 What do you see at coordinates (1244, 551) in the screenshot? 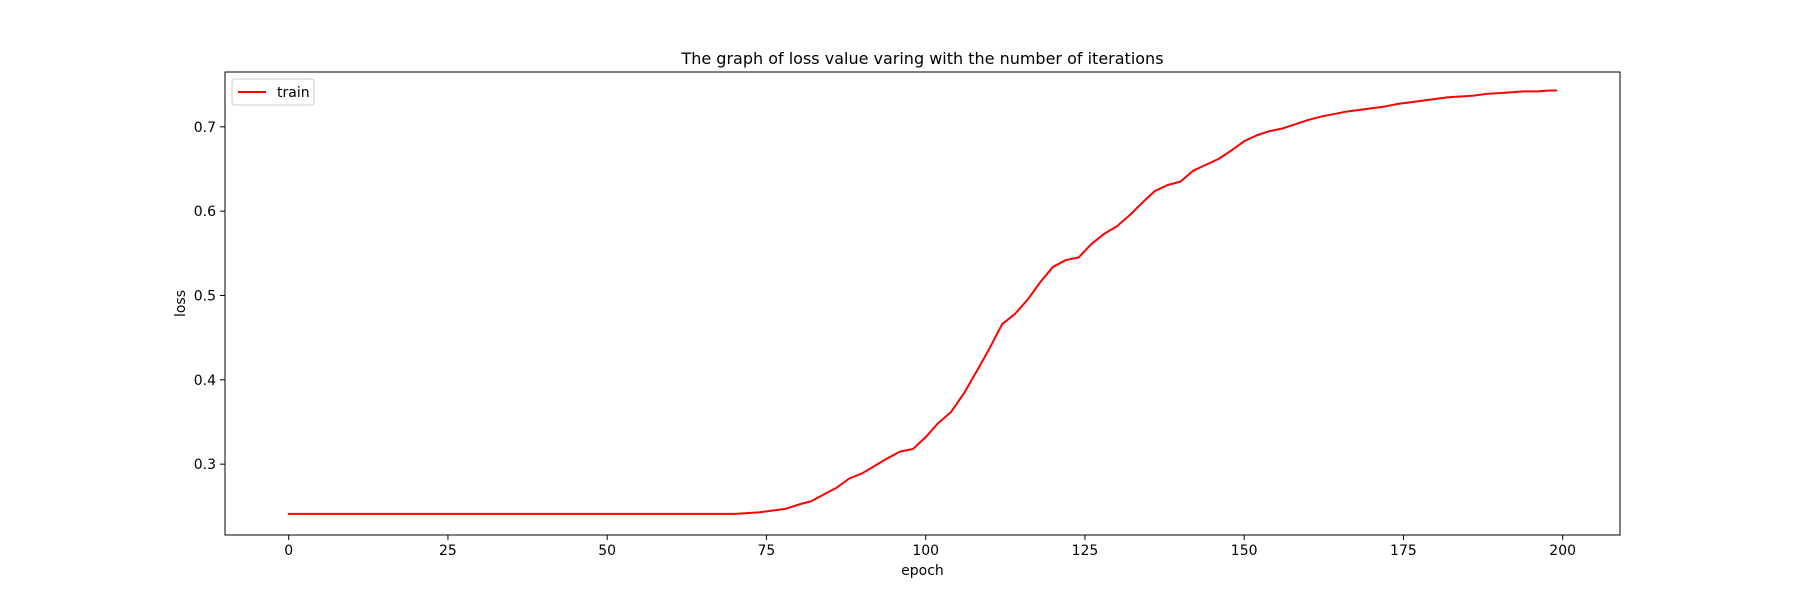
I see `x-tick-label: 150` at bounding box center [1244, 551].